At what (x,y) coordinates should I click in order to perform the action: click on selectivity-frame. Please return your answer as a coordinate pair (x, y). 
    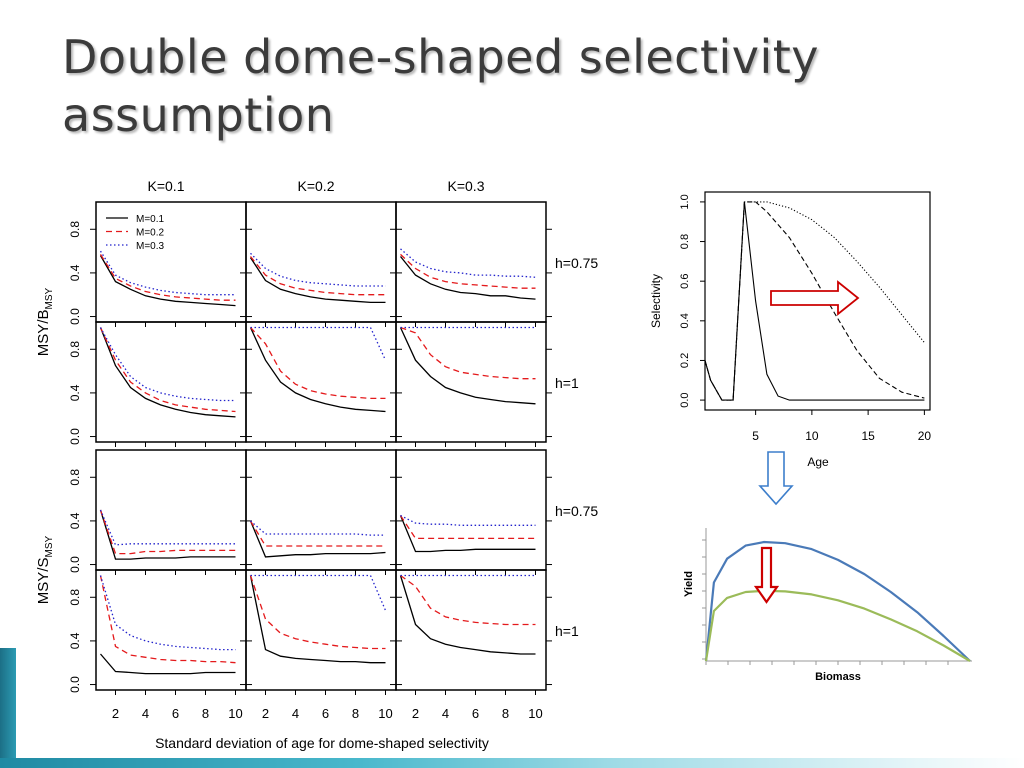
    Looking at the image, I should click on (817, 301).